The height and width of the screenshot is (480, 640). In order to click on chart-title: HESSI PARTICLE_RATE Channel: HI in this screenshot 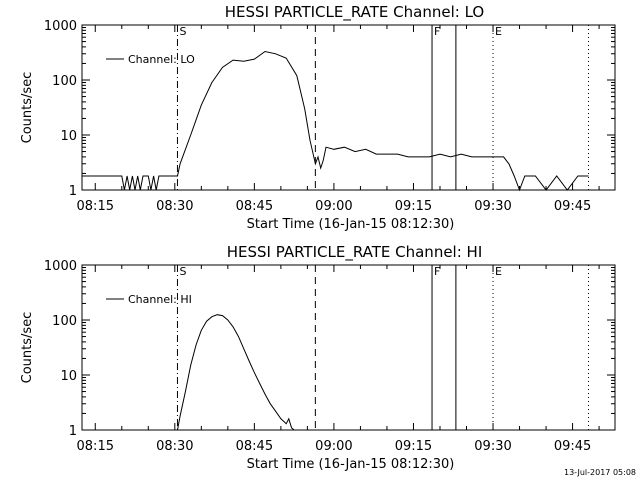, I will do `click(355, 252)`.